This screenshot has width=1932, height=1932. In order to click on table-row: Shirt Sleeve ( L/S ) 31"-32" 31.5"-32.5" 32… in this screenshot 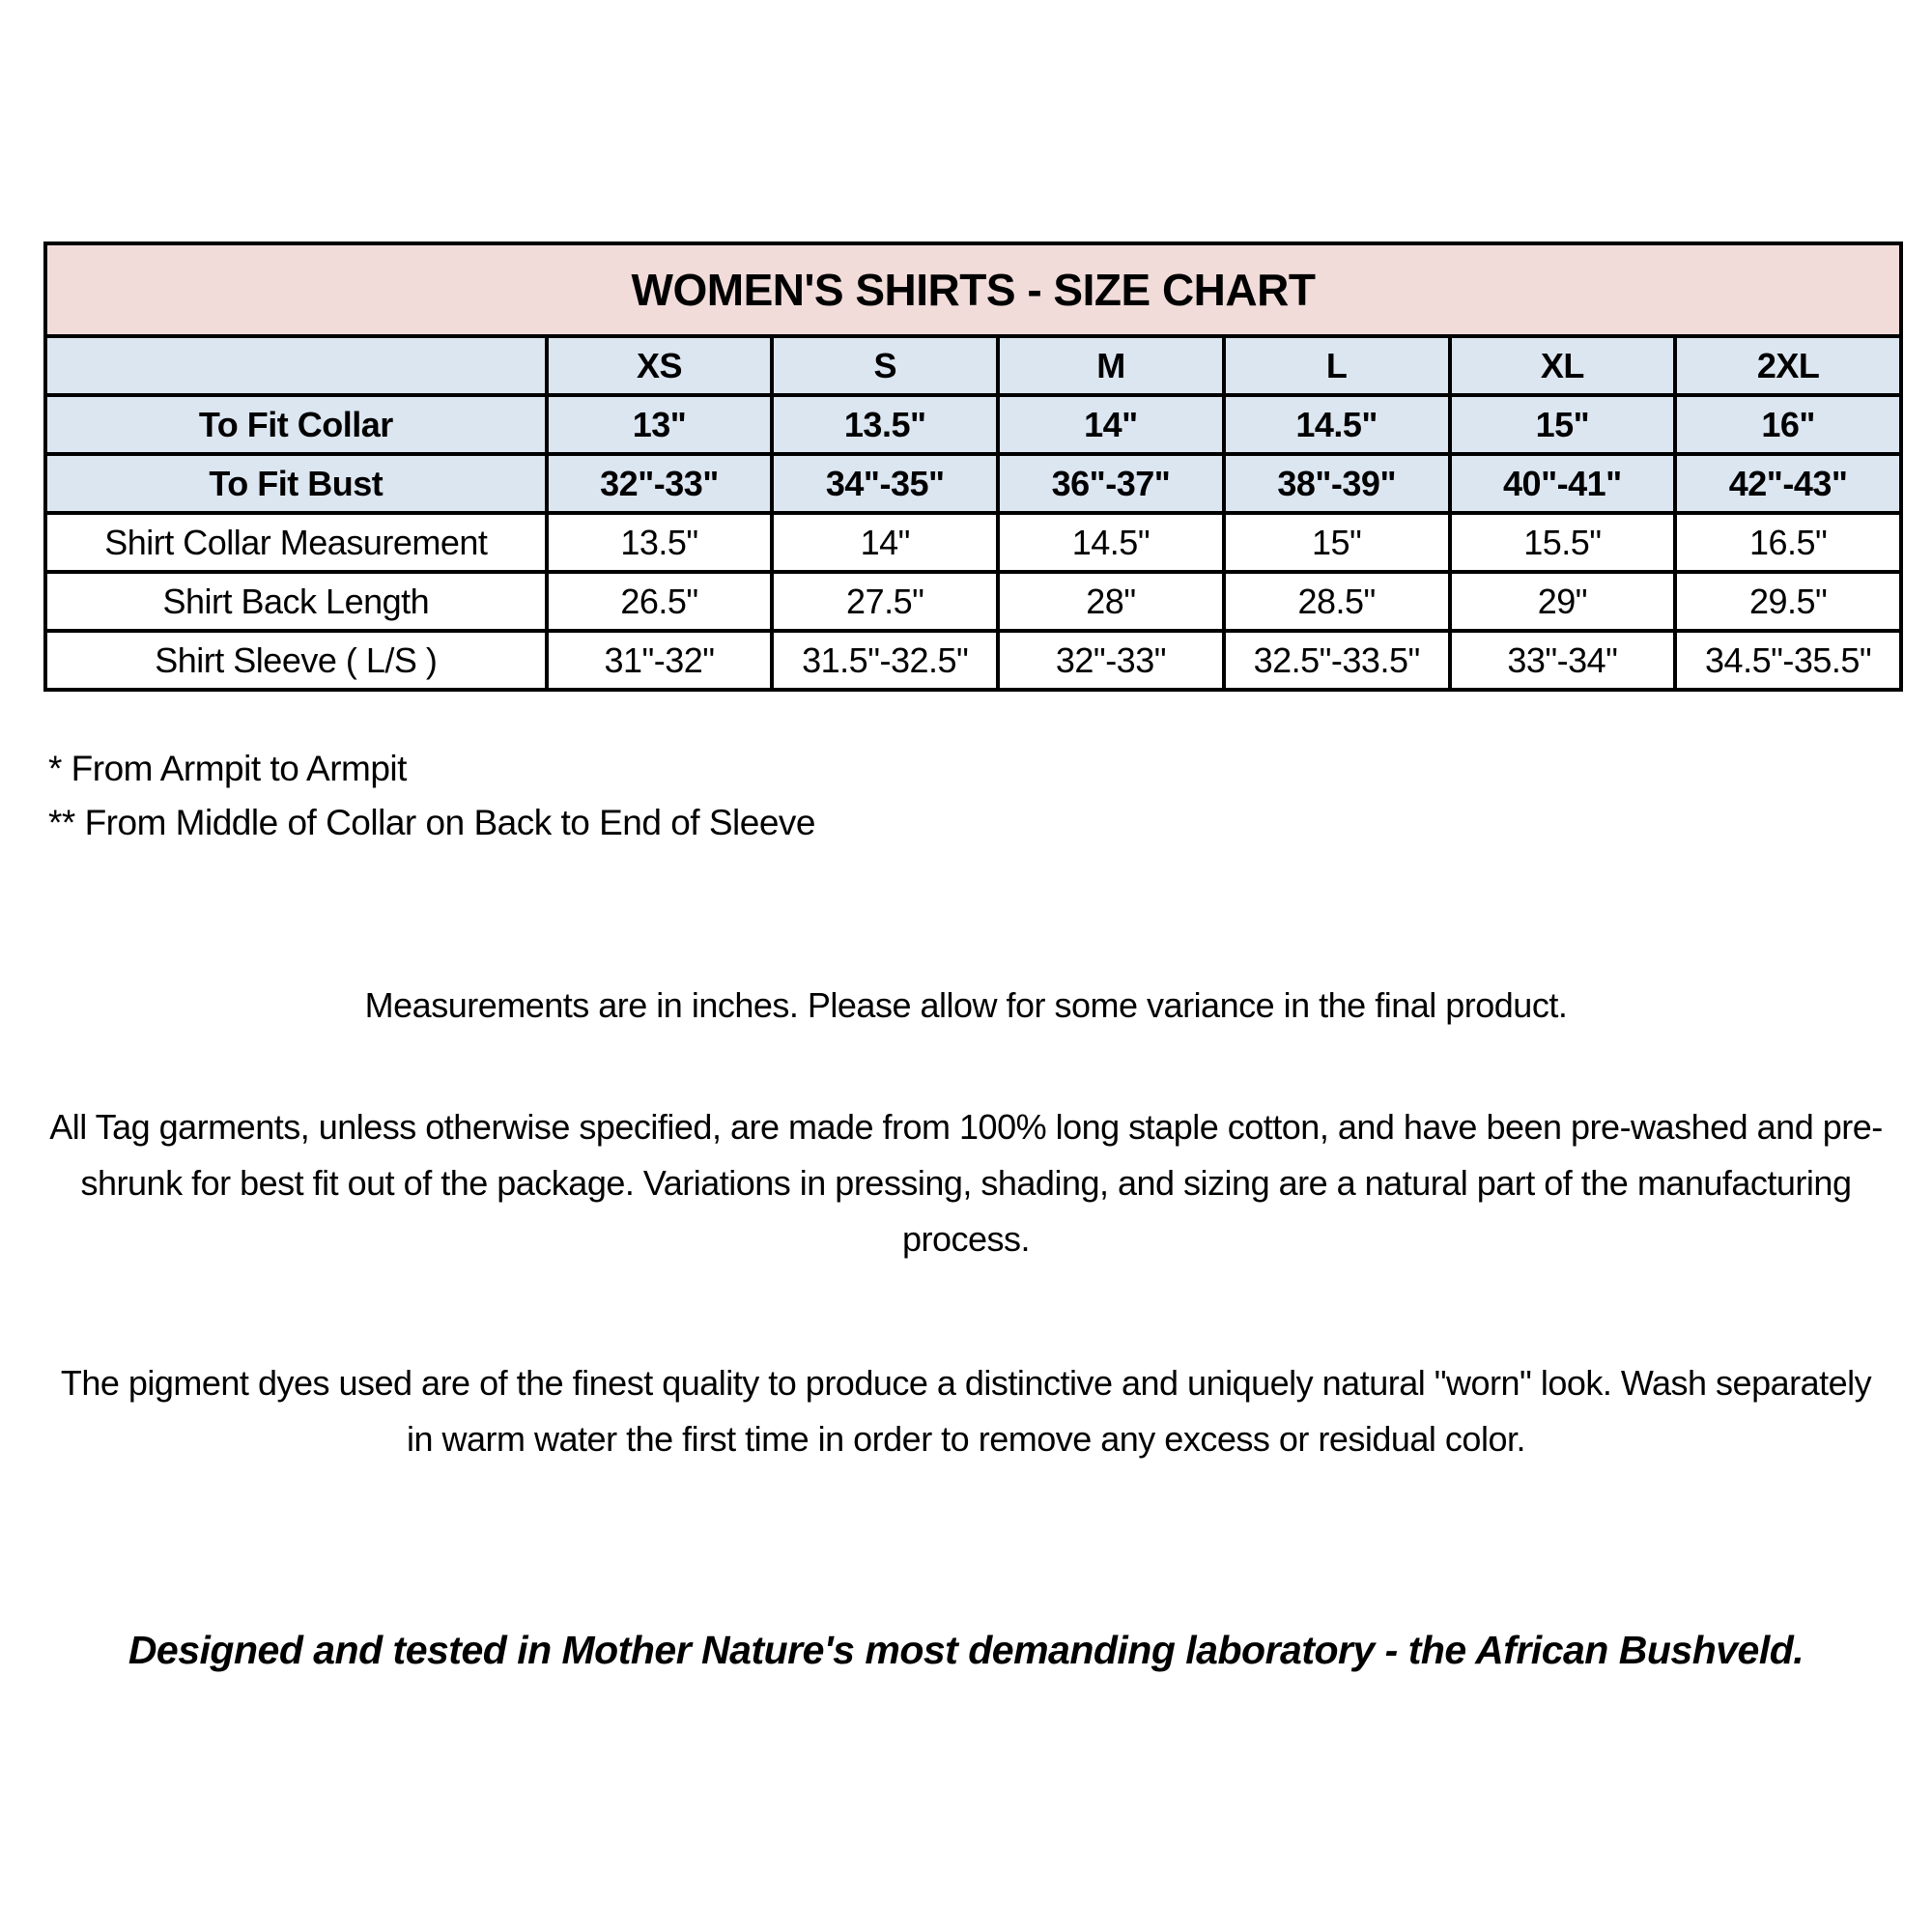, I will do `click(973, 660)`.